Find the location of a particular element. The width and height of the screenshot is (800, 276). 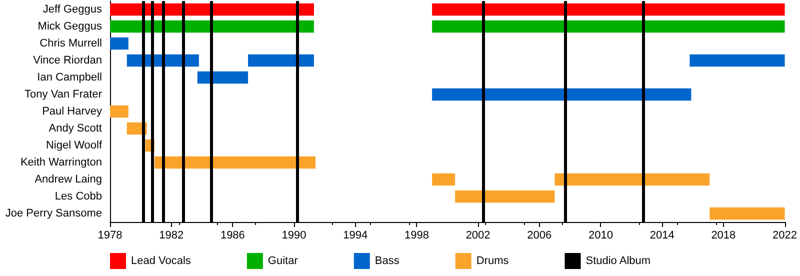

y-tick-label: Ian Campbell is located at coordinates (69, 78).